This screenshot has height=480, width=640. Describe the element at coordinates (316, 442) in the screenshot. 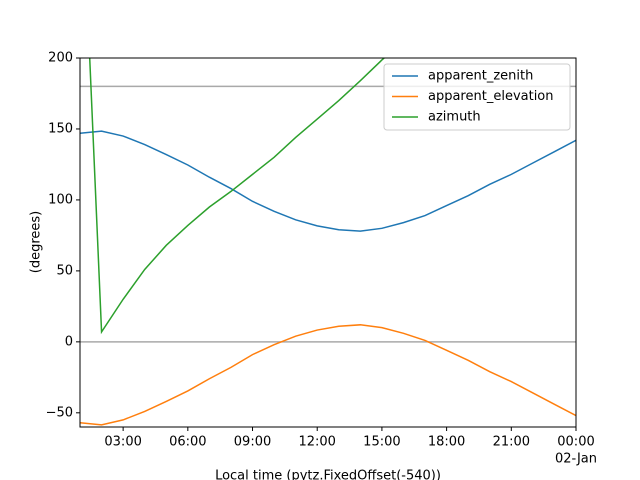

I see `x-tick-label: 12:00` at that location.